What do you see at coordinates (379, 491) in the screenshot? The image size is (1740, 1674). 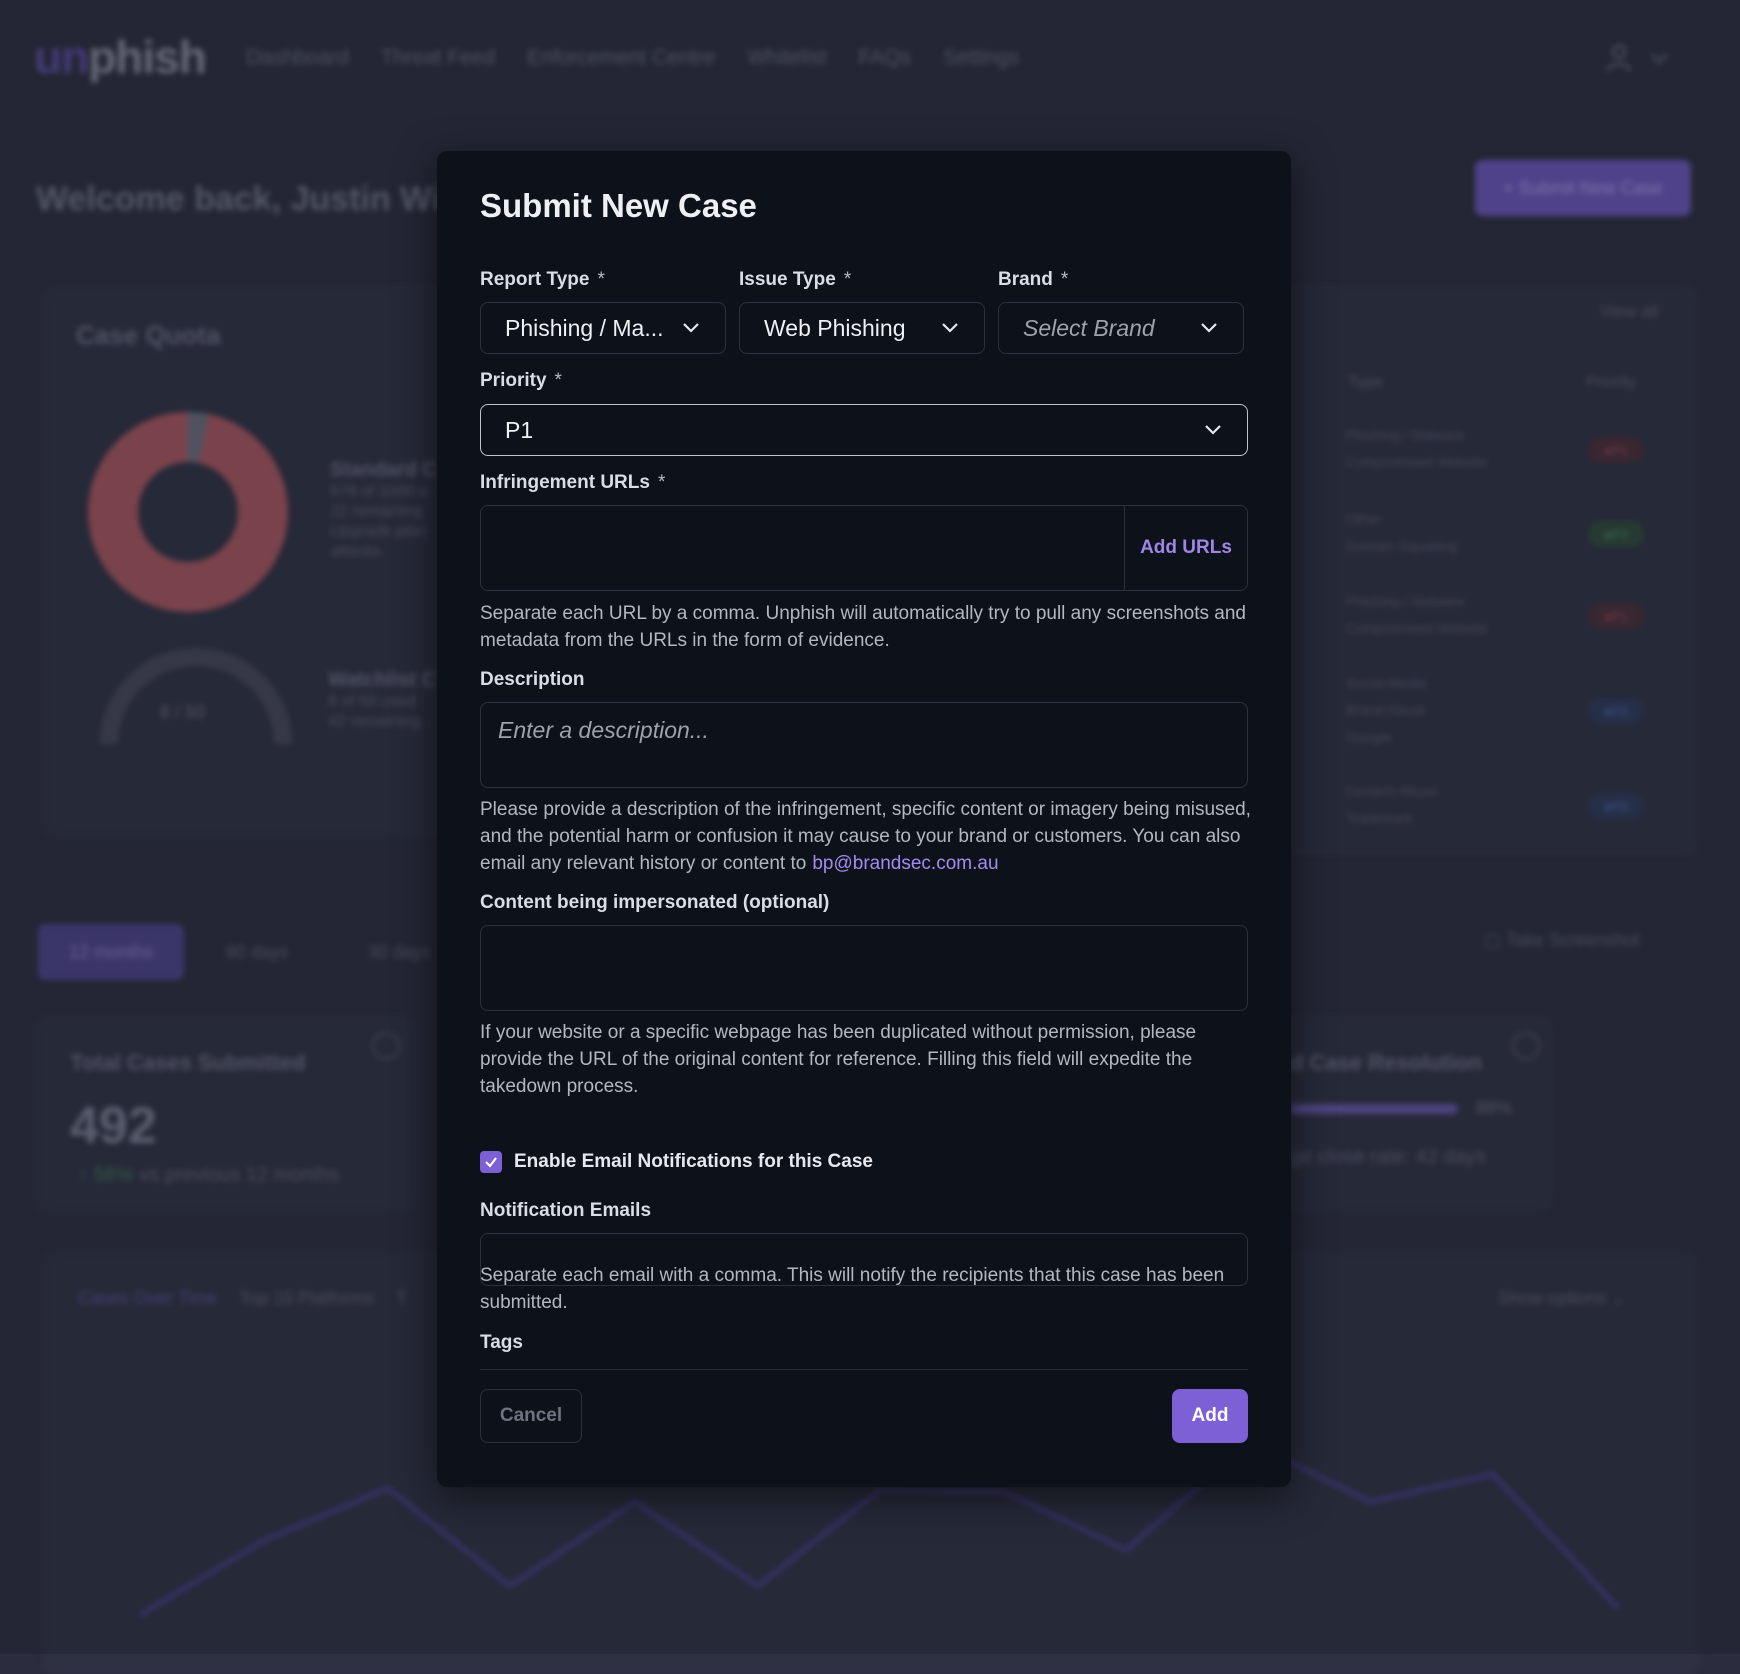 I see `standard-quota-line: 978 of 1000 u` at bounding box center [379, 491].